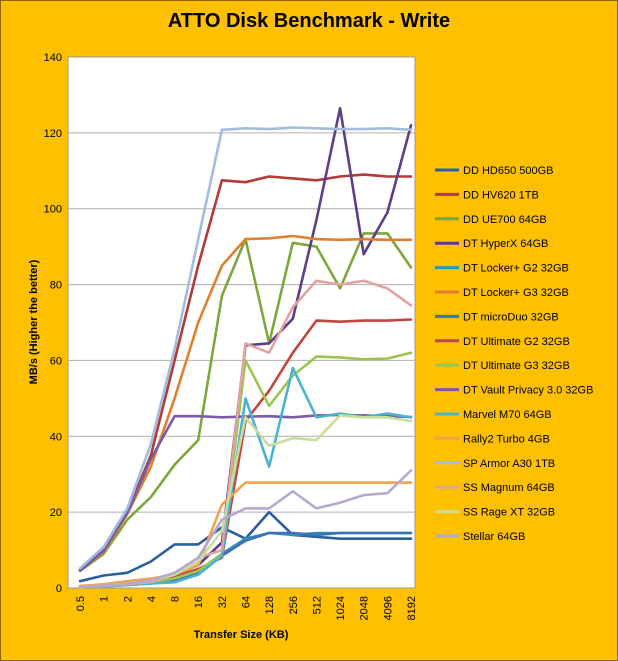 The height and width of the screenshot is (661, 618). Describe the element at coordinates (516, 366) in the screenshot. I see `legend-label: DT Ultimate G3 32GB` at that location.